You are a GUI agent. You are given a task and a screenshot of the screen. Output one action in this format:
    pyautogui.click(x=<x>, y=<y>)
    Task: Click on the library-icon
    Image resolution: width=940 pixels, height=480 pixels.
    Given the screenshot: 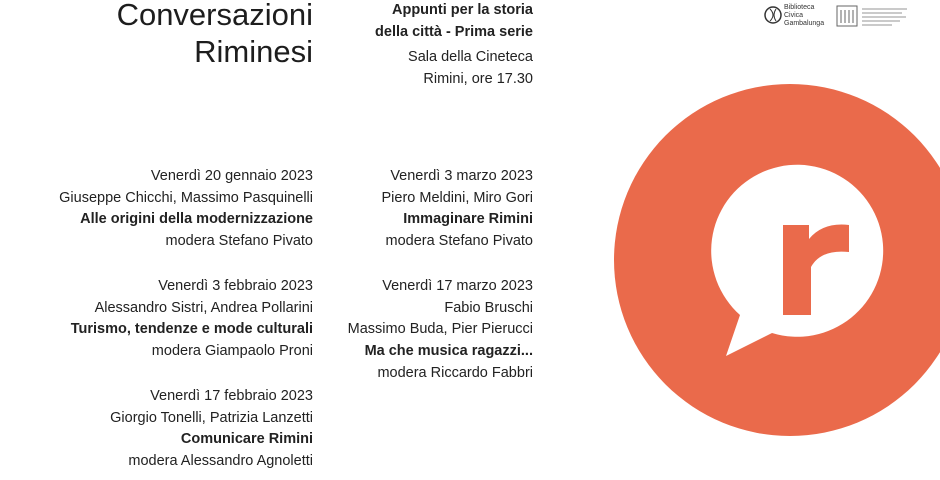 What is the action you would take?
    pyautogui.click(x=773, y=15)
    